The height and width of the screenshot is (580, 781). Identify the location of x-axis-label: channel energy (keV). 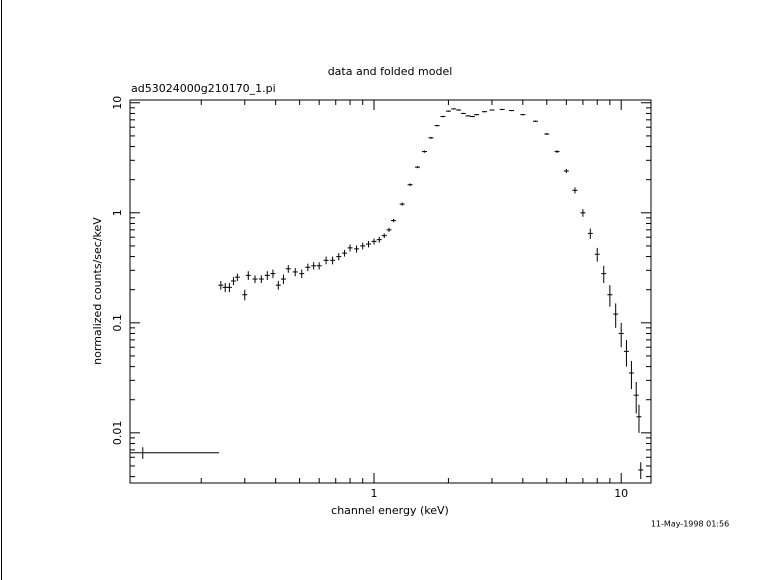
(390, 510).